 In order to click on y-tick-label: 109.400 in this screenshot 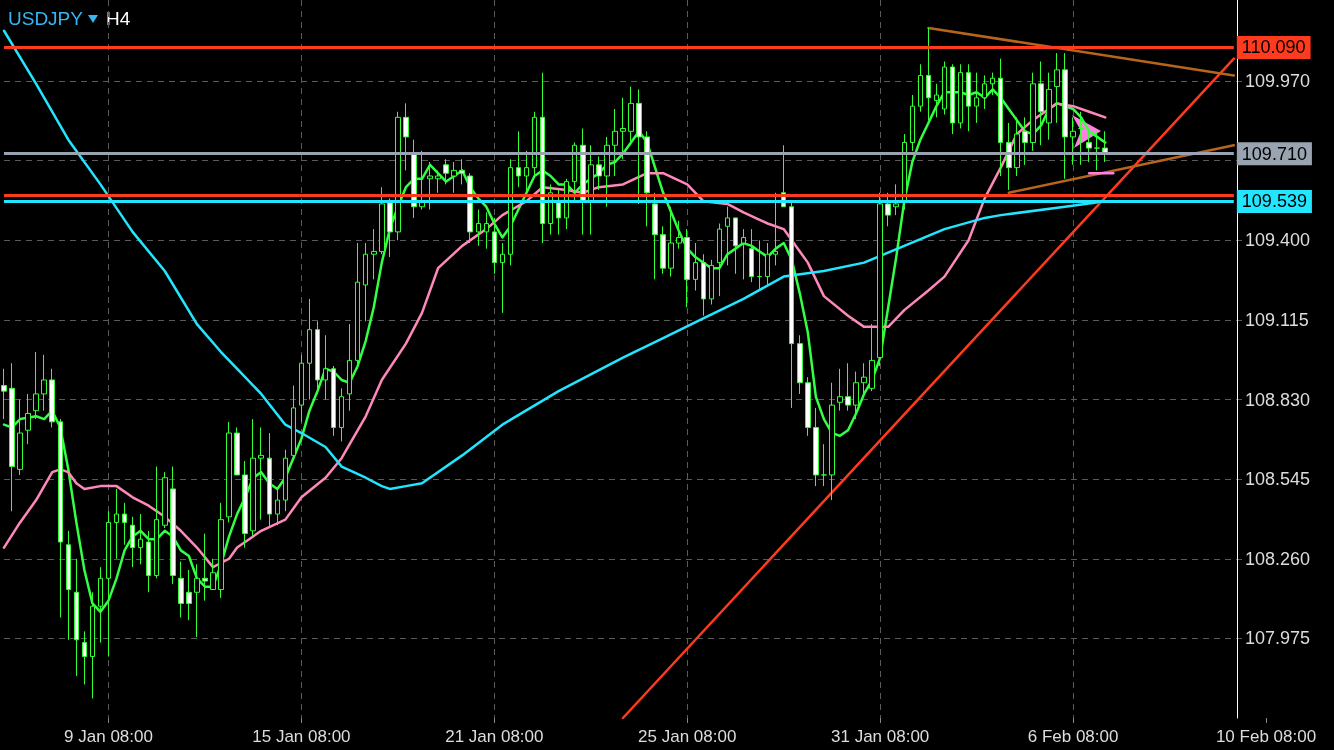, I will do `click(1278, 240)`.